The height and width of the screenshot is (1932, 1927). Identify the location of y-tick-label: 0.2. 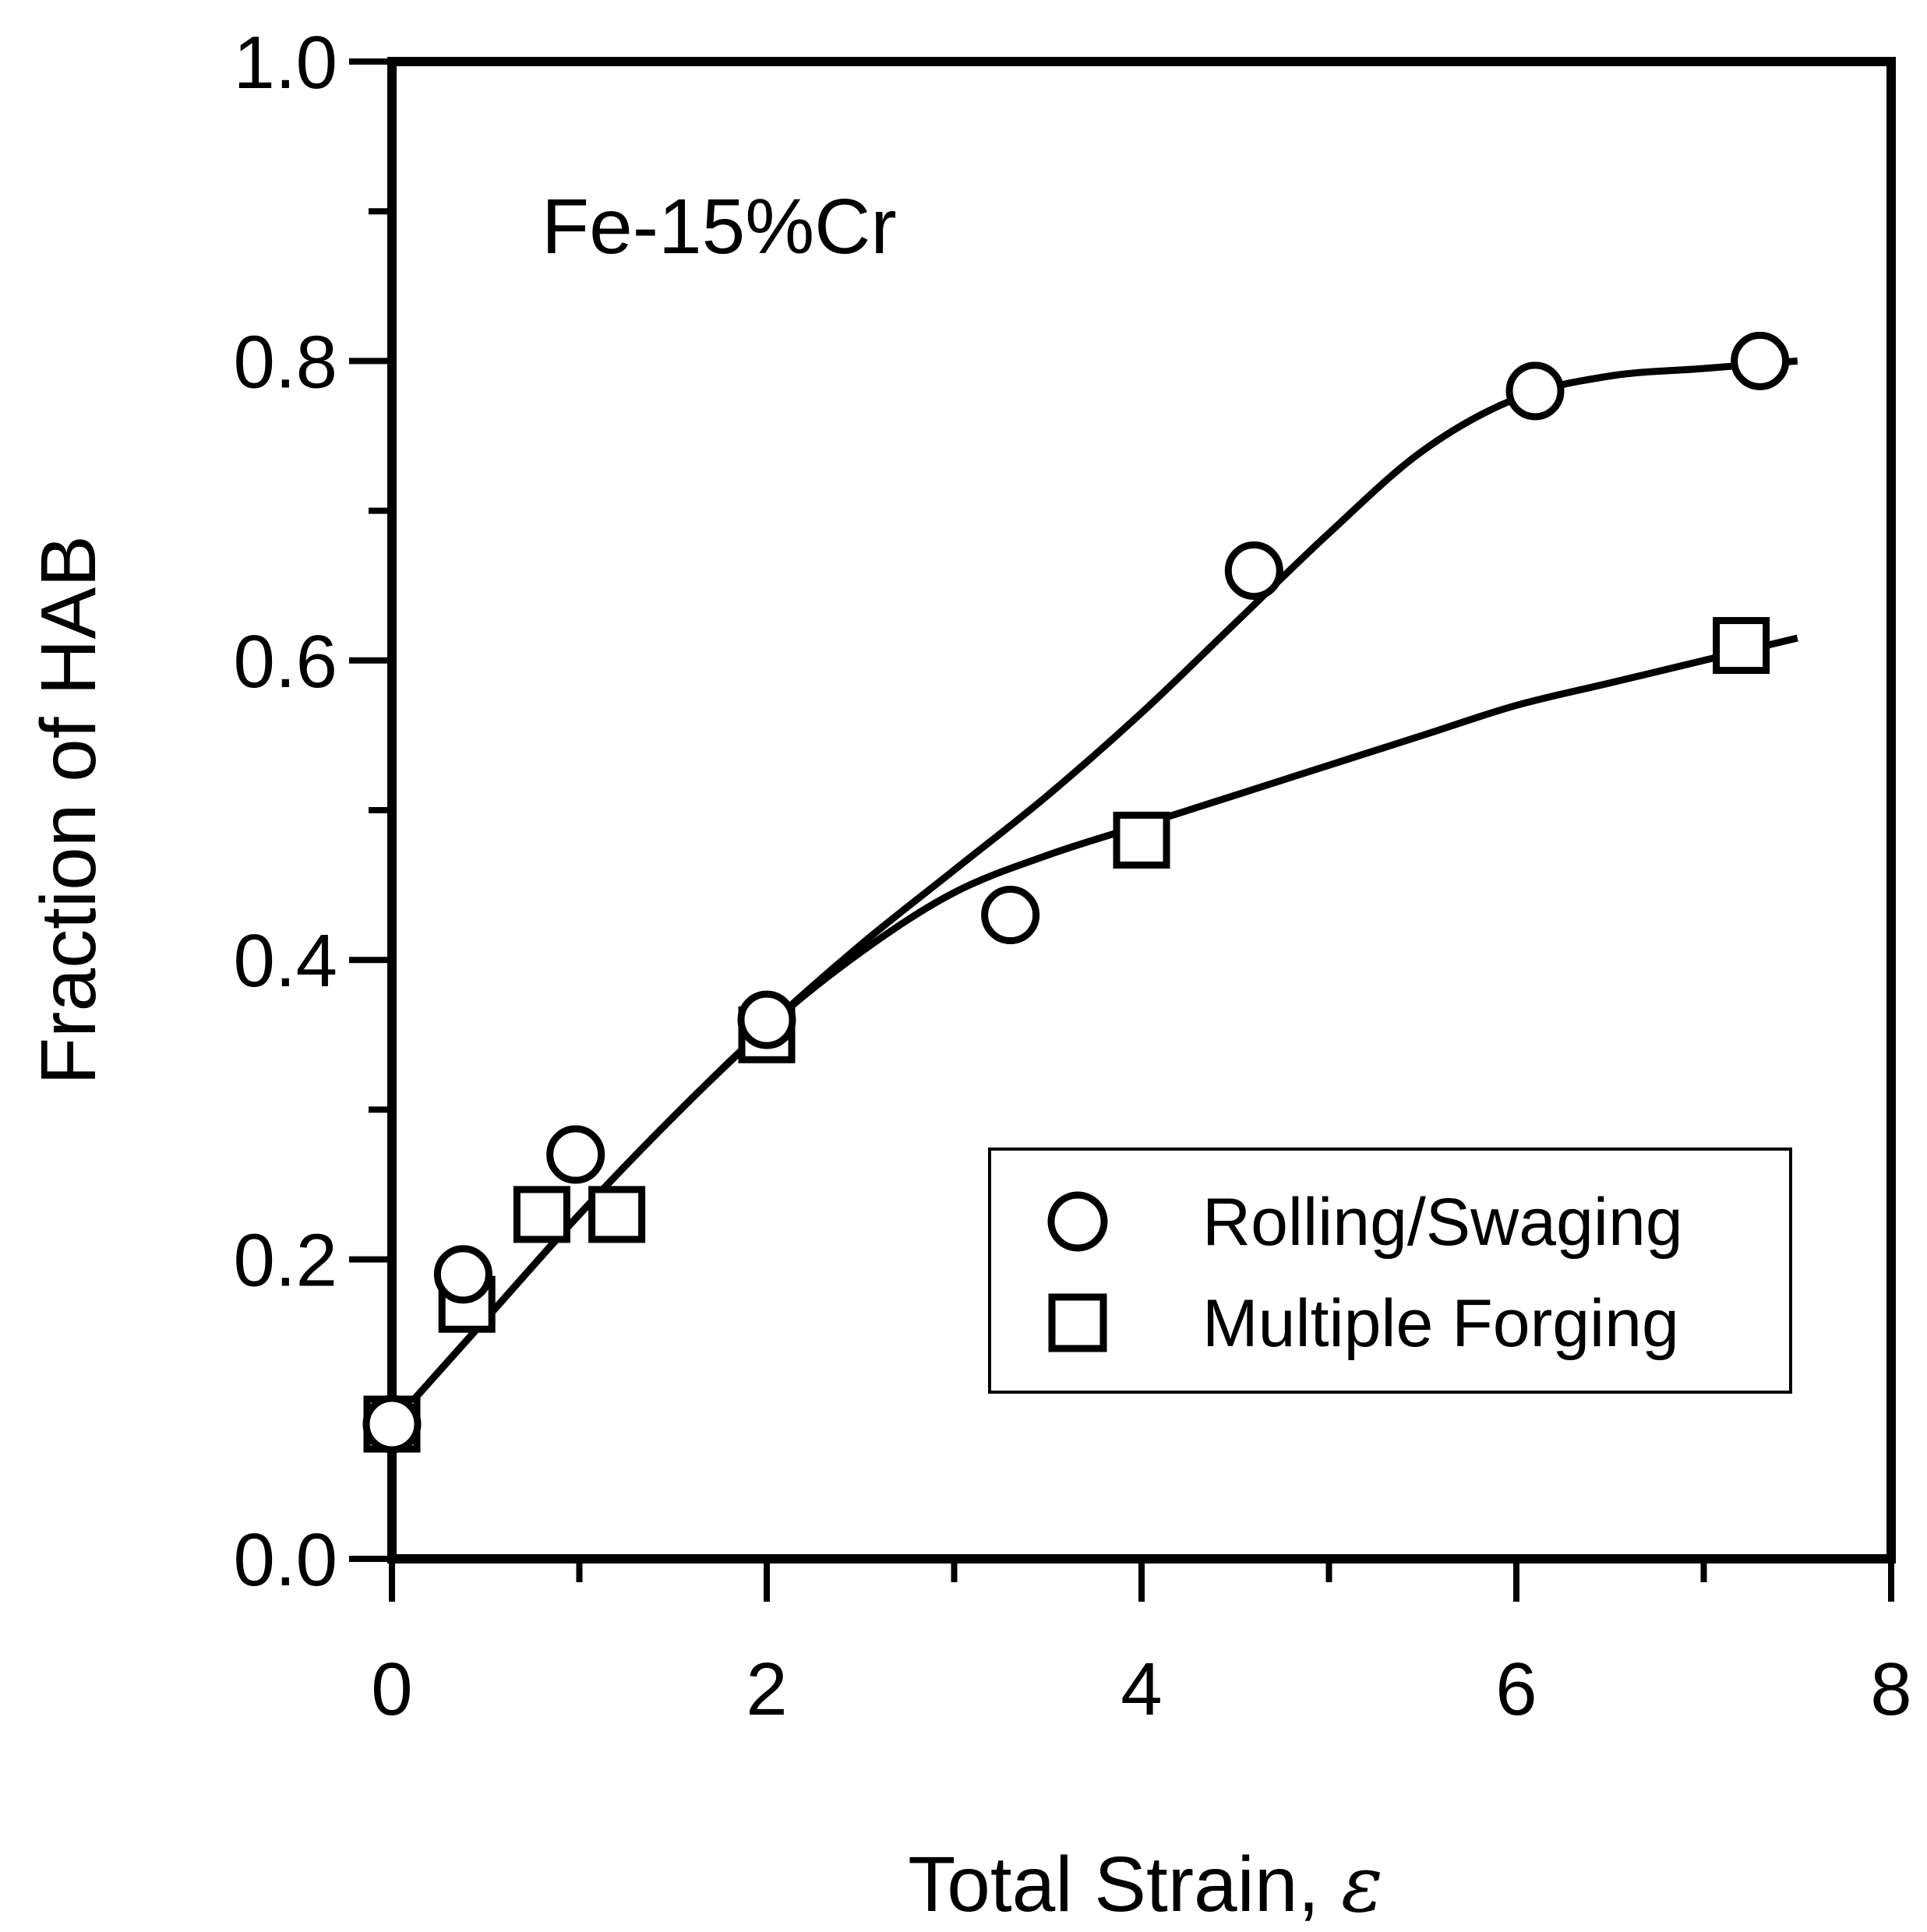
(285, 1261).